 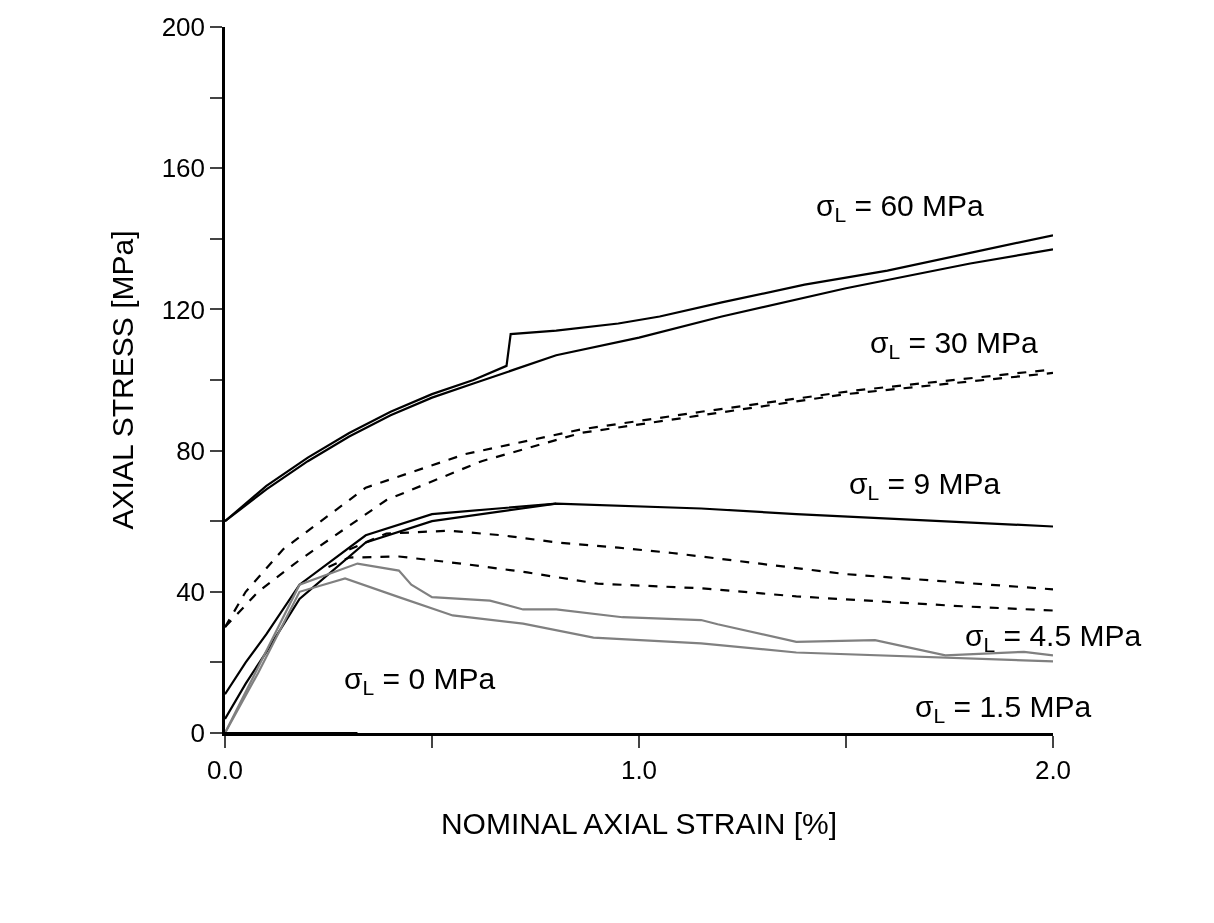 I want to click on annotation: σ$_{L}$ = 1.5 MPa, so click(x=1003, y=709).